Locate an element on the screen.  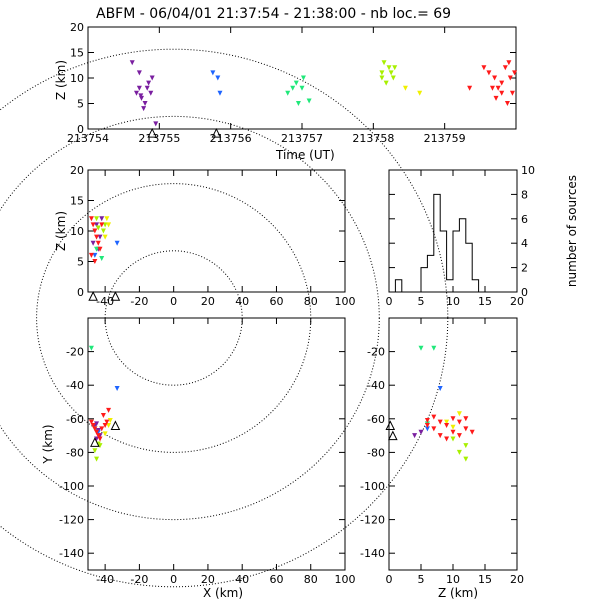
y-tick-label: 20 is located at coordinates (77, 27).